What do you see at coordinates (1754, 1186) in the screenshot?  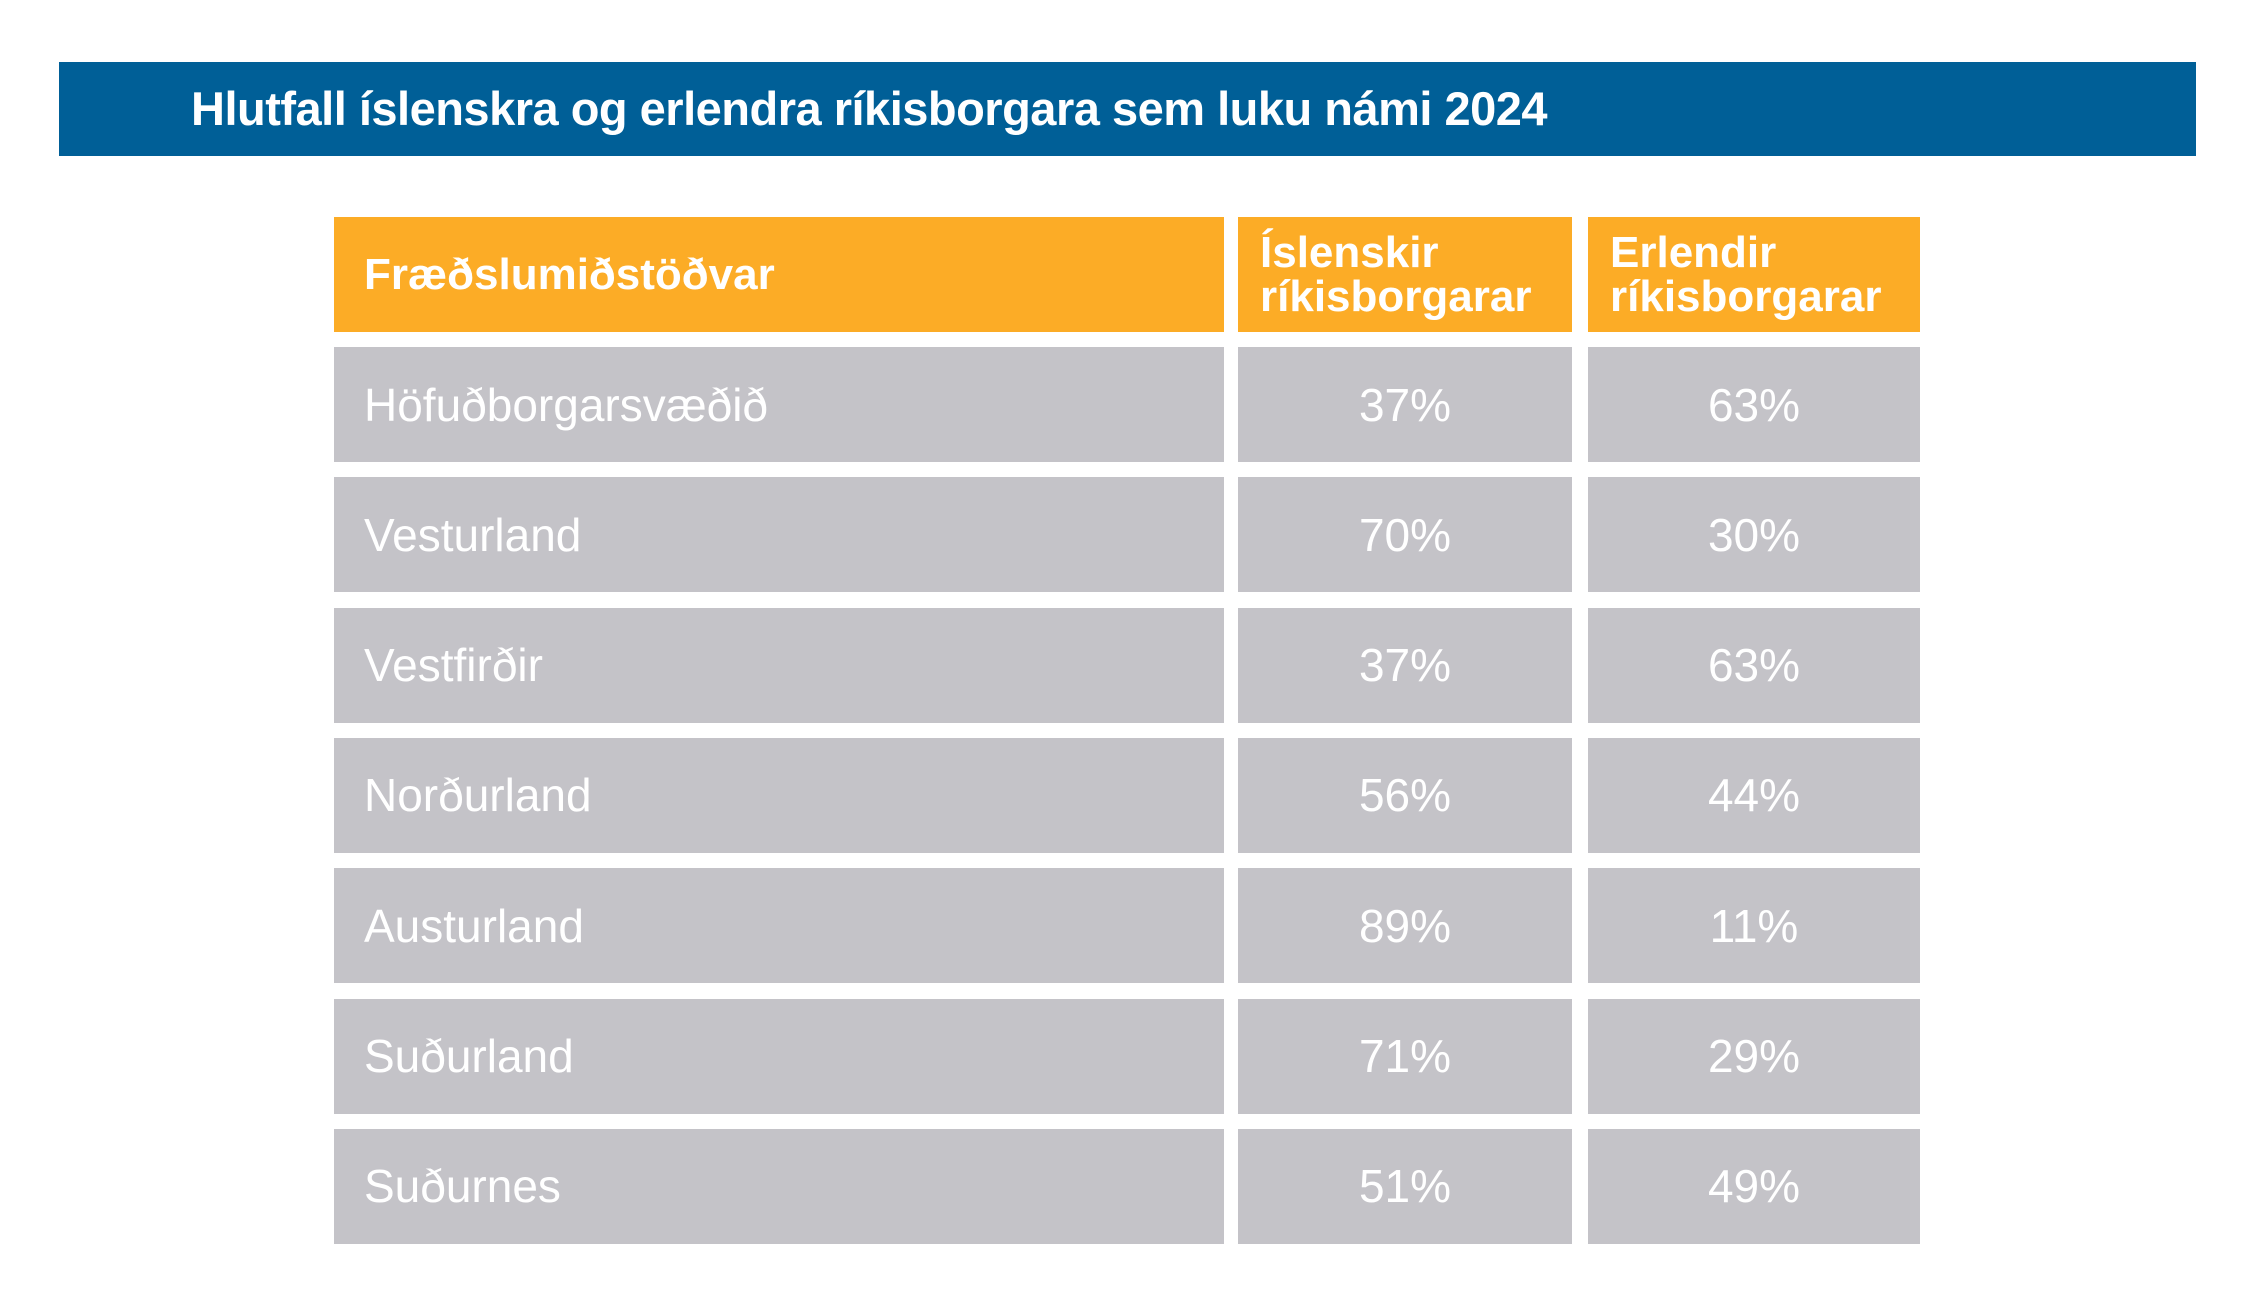 I see `table-cell-foreign: 49%` at bounding box center [1754, 1186].